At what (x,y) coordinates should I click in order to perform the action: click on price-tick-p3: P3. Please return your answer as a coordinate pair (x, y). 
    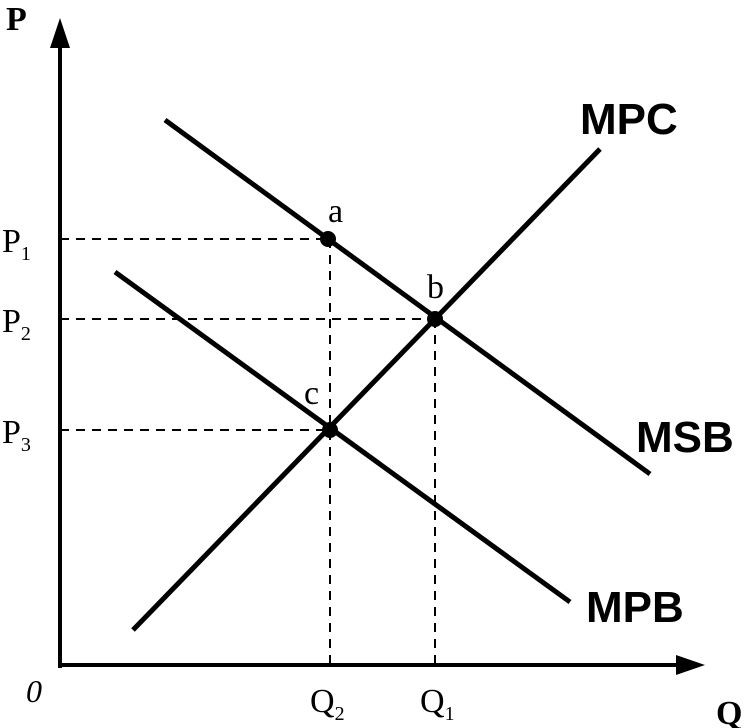
    Looking at the image, I should click on (16, 435).